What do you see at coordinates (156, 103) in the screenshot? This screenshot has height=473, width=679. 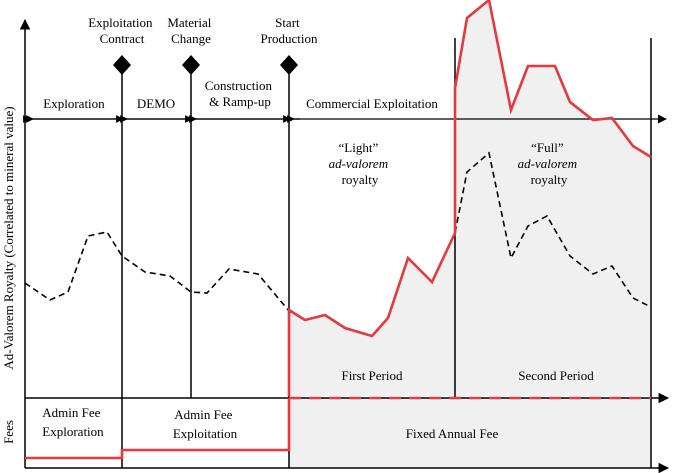 I see `phase-label-demo: DEMO` at bounding box center [156, 103].